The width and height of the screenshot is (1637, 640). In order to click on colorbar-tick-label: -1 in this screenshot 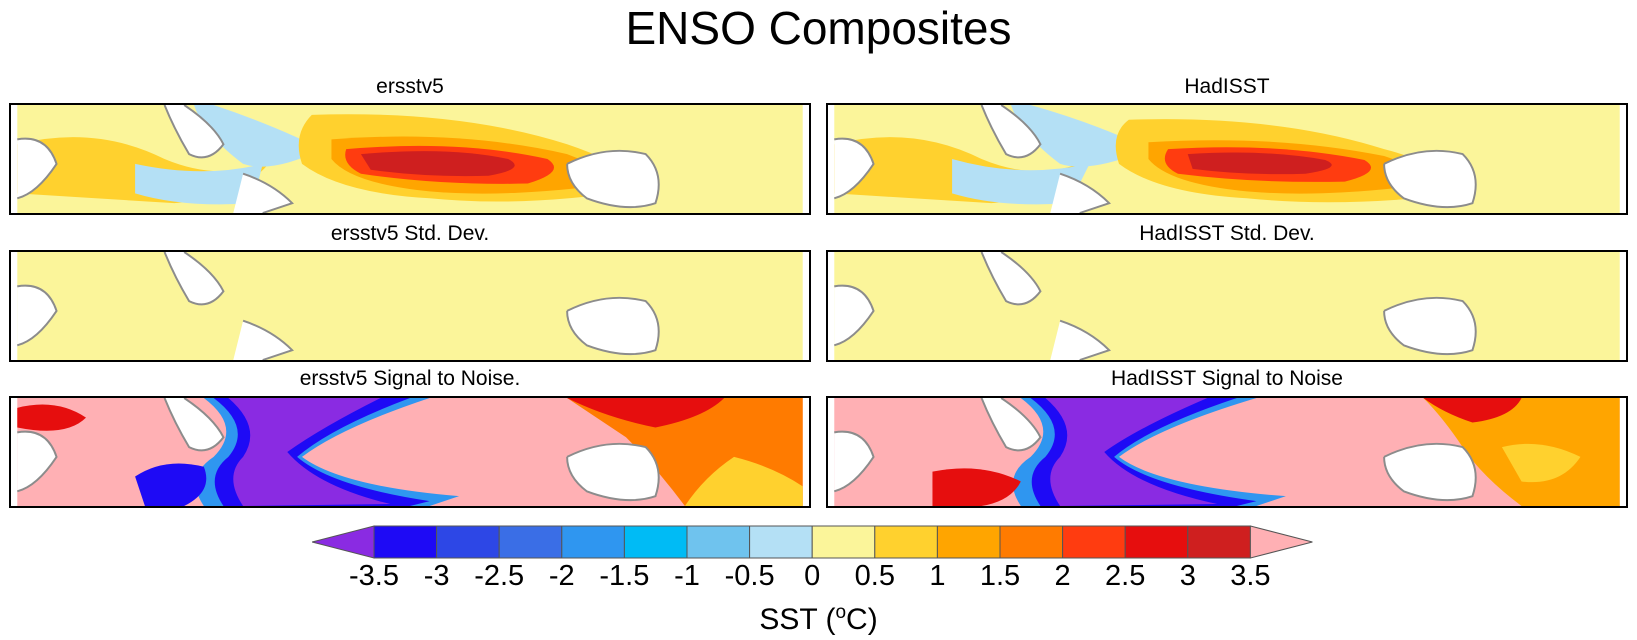, I will do `click(687, 576)`.